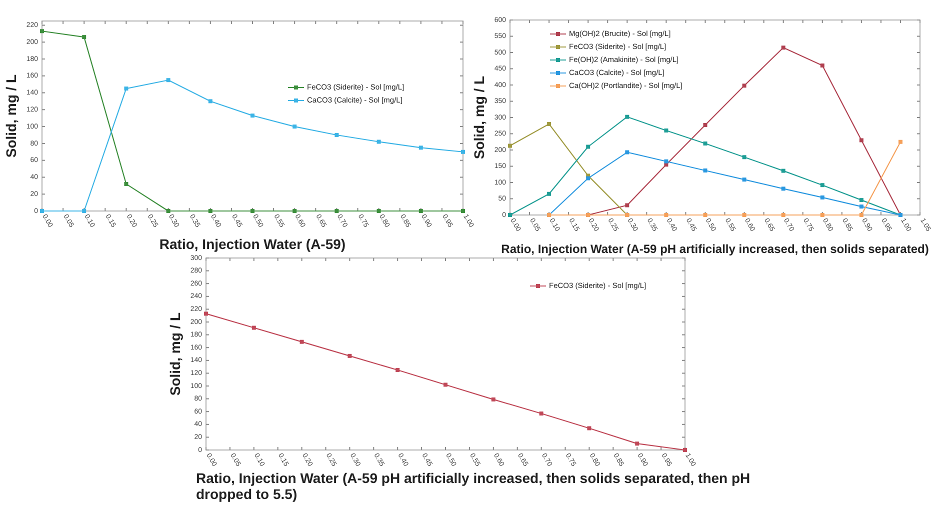  Describe the element at coordinates (715, 249) in the screenshot. I see `x-axis-title: Ratio, Injection Water (A-59 pH artificially increased, then solids separated)` at that location.